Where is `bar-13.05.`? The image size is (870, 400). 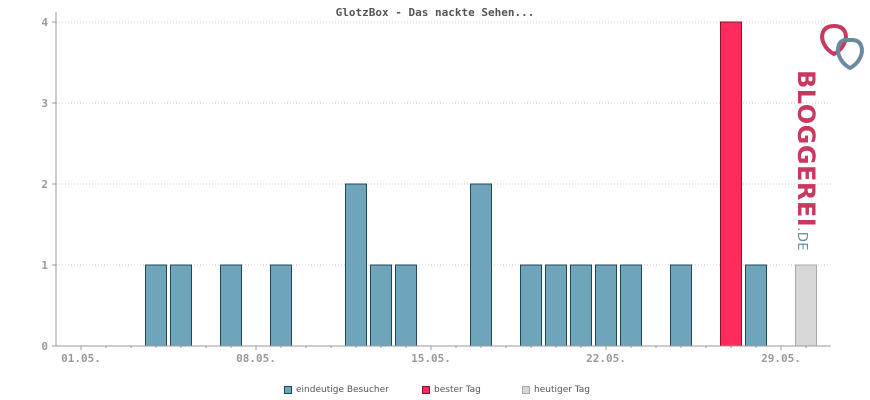 bar-13.05. is located at coordinates (381, 305).